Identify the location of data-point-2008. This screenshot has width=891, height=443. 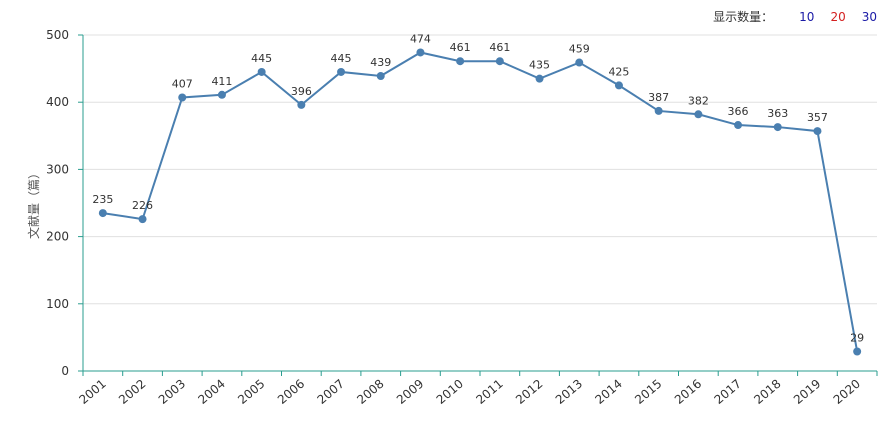
(380, 75).